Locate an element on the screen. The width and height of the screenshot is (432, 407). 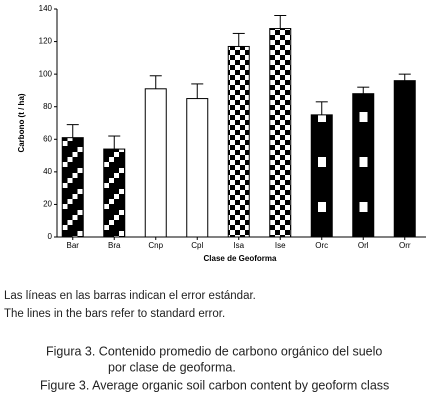
y-tick-label: 140 is located at coordinates (46, 8).